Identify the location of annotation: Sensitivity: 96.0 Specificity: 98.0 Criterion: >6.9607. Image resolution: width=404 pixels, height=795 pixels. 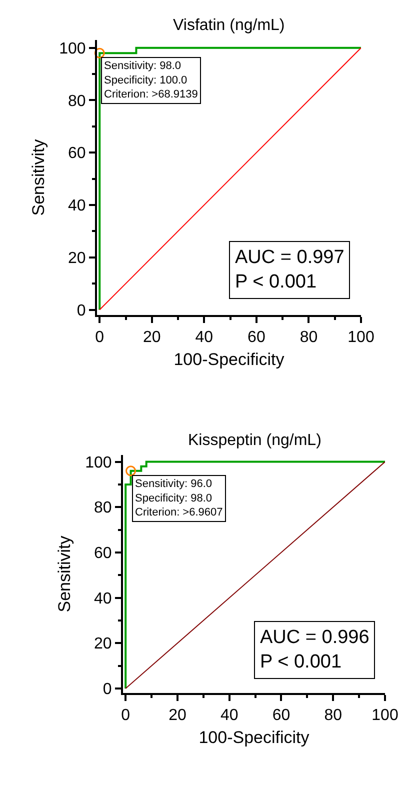
(179, 498).